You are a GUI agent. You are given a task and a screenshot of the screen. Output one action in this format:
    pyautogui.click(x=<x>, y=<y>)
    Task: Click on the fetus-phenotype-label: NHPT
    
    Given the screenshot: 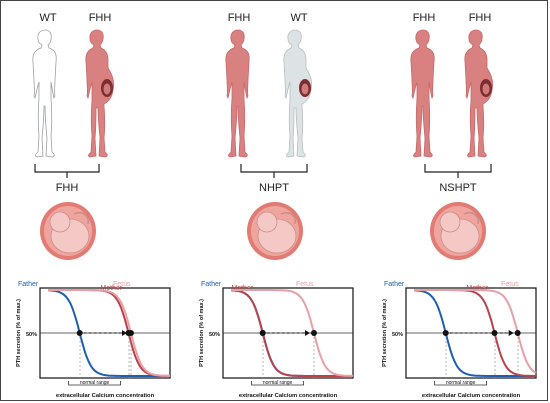 What is the action you would take?
    pyautogui.click(x=274, y=188)
    